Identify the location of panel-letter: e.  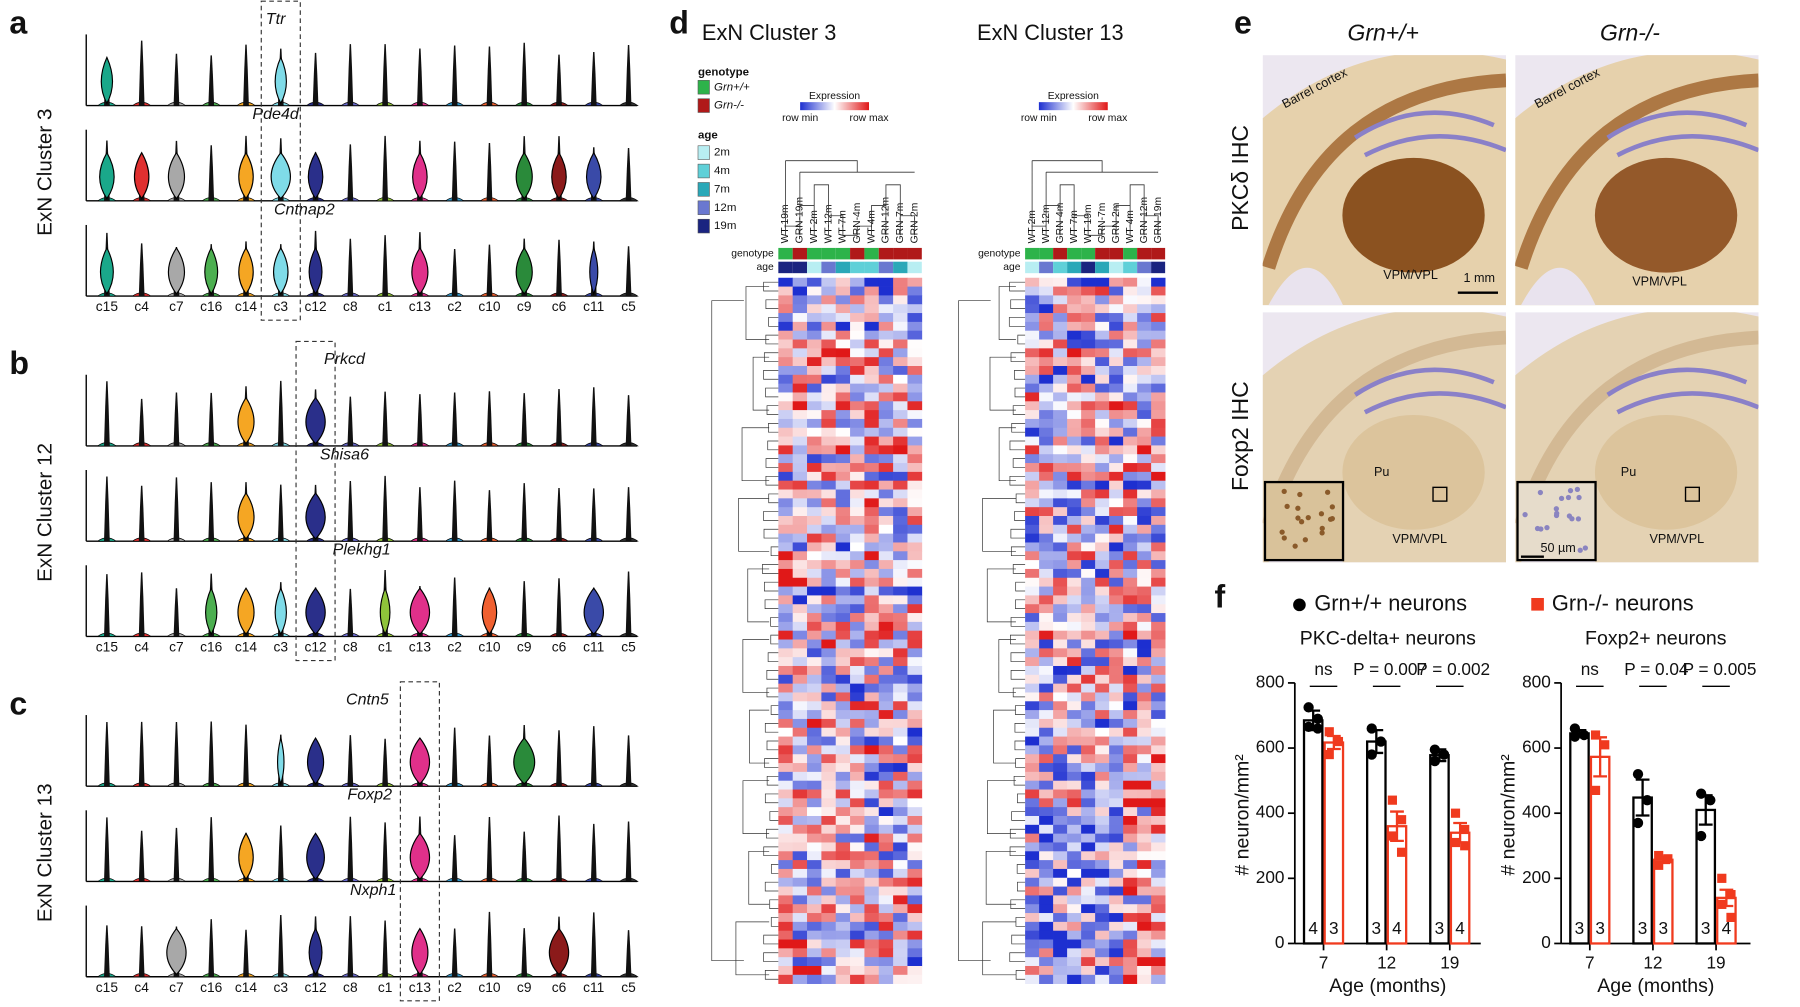
(1243, 23).